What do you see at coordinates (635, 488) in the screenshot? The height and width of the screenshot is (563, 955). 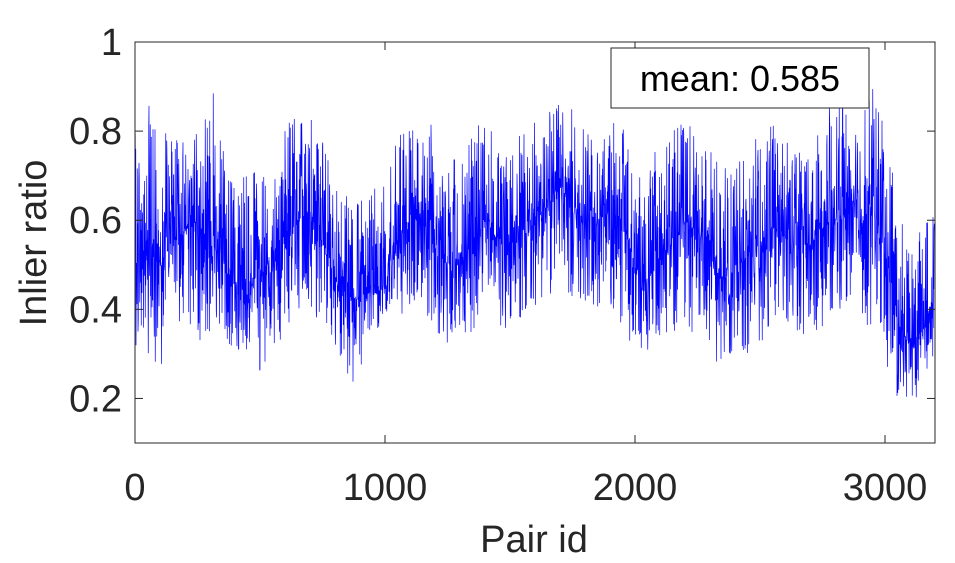 I see `x-tick-label: 2000` at bounding box center [635, 488].